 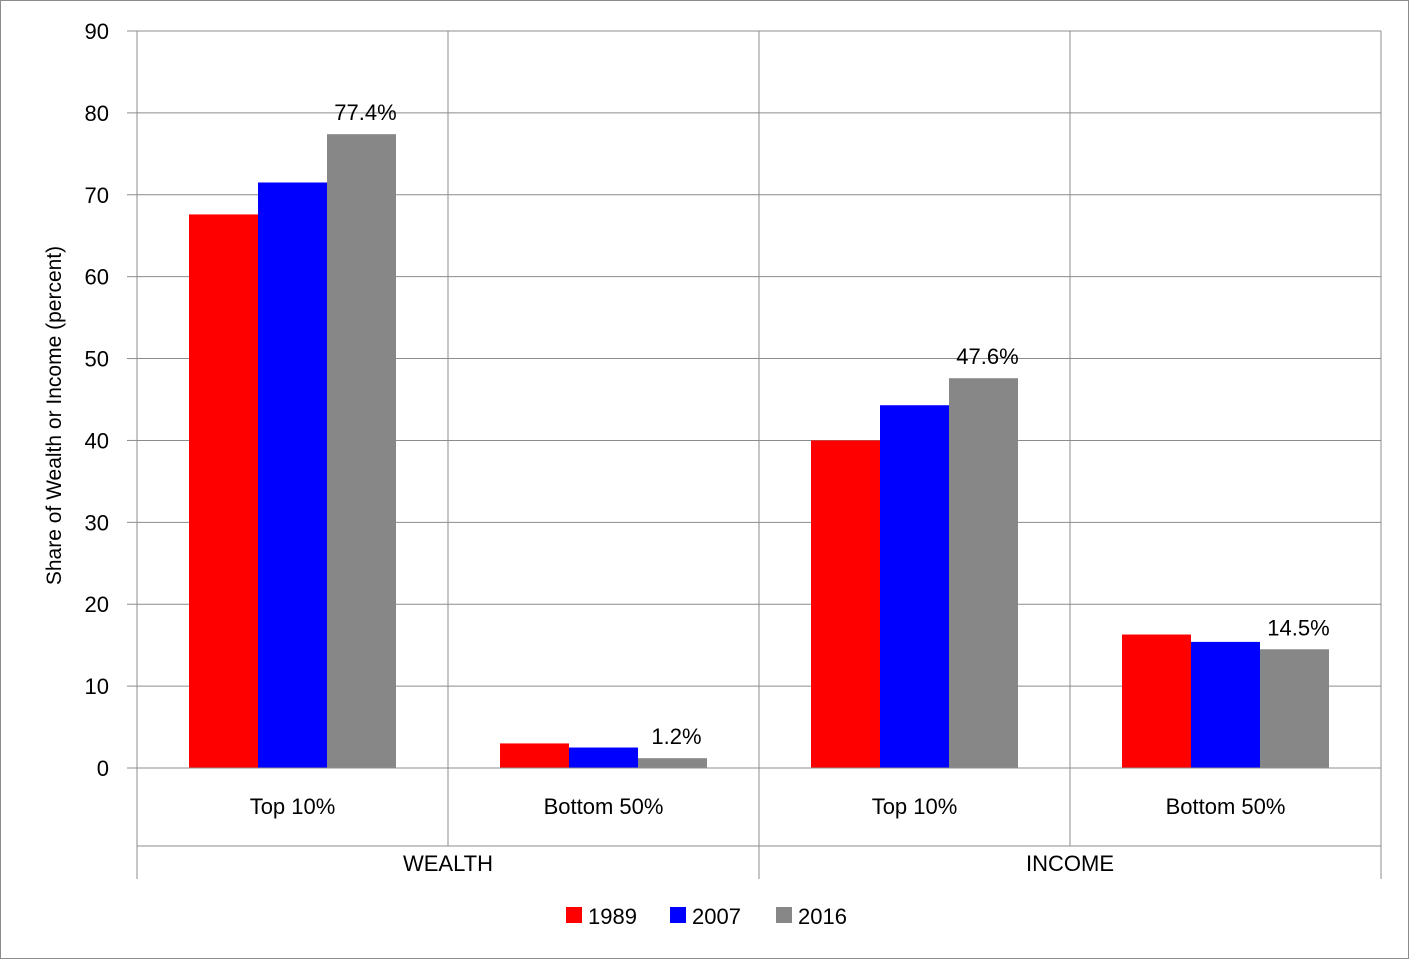 I want to click on data-label: 1.2%, so click(x=676, y=736).